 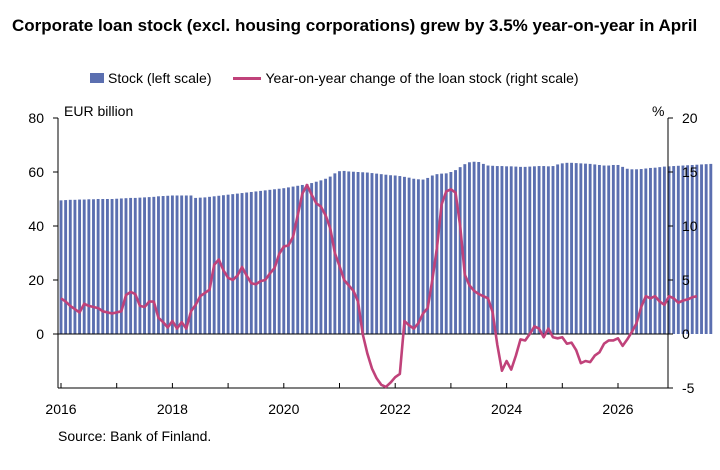 What do you see at coordinates (690, 172) in the screenshot?
I see `right-tick-label: 15` at bounding box center [690, 172].